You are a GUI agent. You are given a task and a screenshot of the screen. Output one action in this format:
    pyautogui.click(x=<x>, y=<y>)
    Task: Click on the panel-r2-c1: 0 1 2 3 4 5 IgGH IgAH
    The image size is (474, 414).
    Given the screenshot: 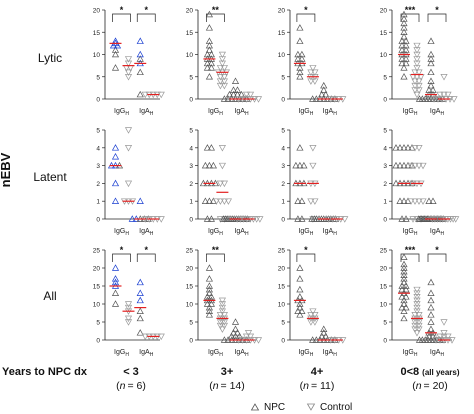 What is the action you would take?
    pyautogui.click(x=130, y=182)
    